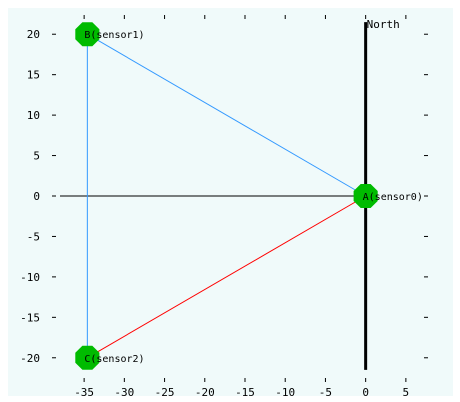 The image size is (460, 402). I want to click on point-label-B: B(sensor1), so click(114, 35).